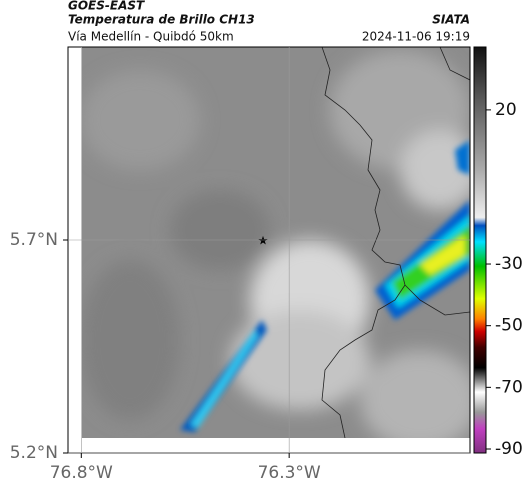 The height and width of the screenshot is (495, 526). Describe the element at coordinates (506, 110) in the screenshot. I see `colorbar-tick-label: 20` at that location.